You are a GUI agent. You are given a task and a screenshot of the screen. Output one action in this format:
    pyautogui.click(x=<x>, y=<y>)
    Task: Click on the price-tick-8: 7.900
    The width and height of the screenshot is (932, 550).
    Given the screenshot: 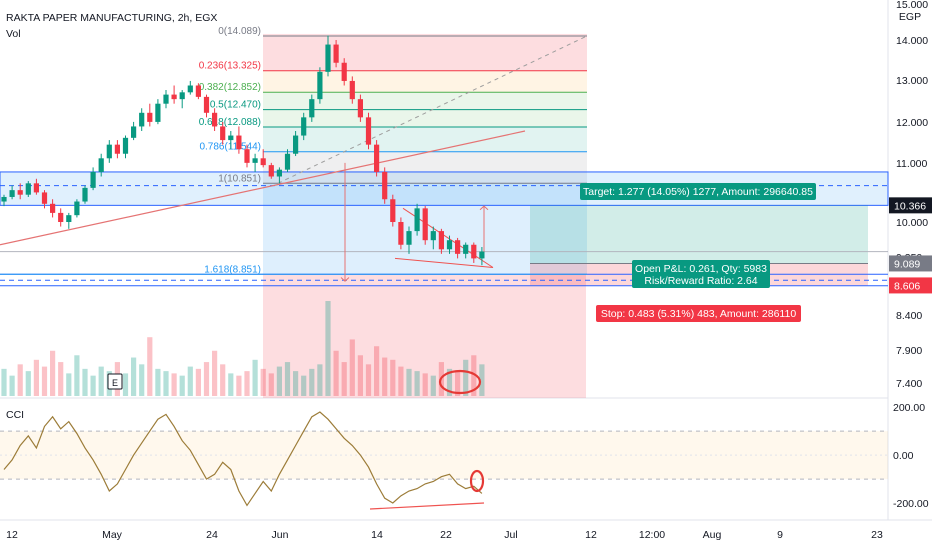 What is the action you would take?
    pyautogui.click(x=909, y=351)
    